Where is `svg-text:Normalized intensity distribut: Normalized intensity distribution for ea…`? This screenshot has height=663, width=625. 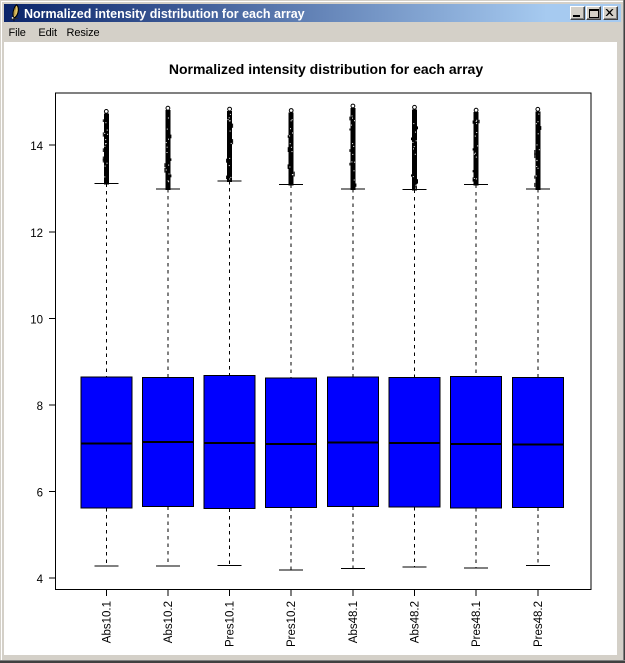 svg-text:Normalized intensity distribut: Normalized intensity distribution for ea… is located at coordinates (326, 69).